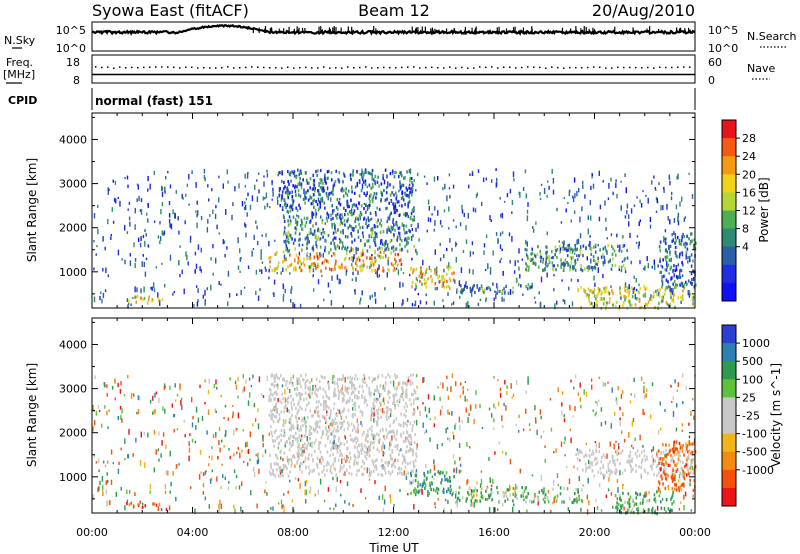 Image resolution: width=800 pixels, height=554 pixels. I want to click on y-tick-label: 3000, so click(73, 184).